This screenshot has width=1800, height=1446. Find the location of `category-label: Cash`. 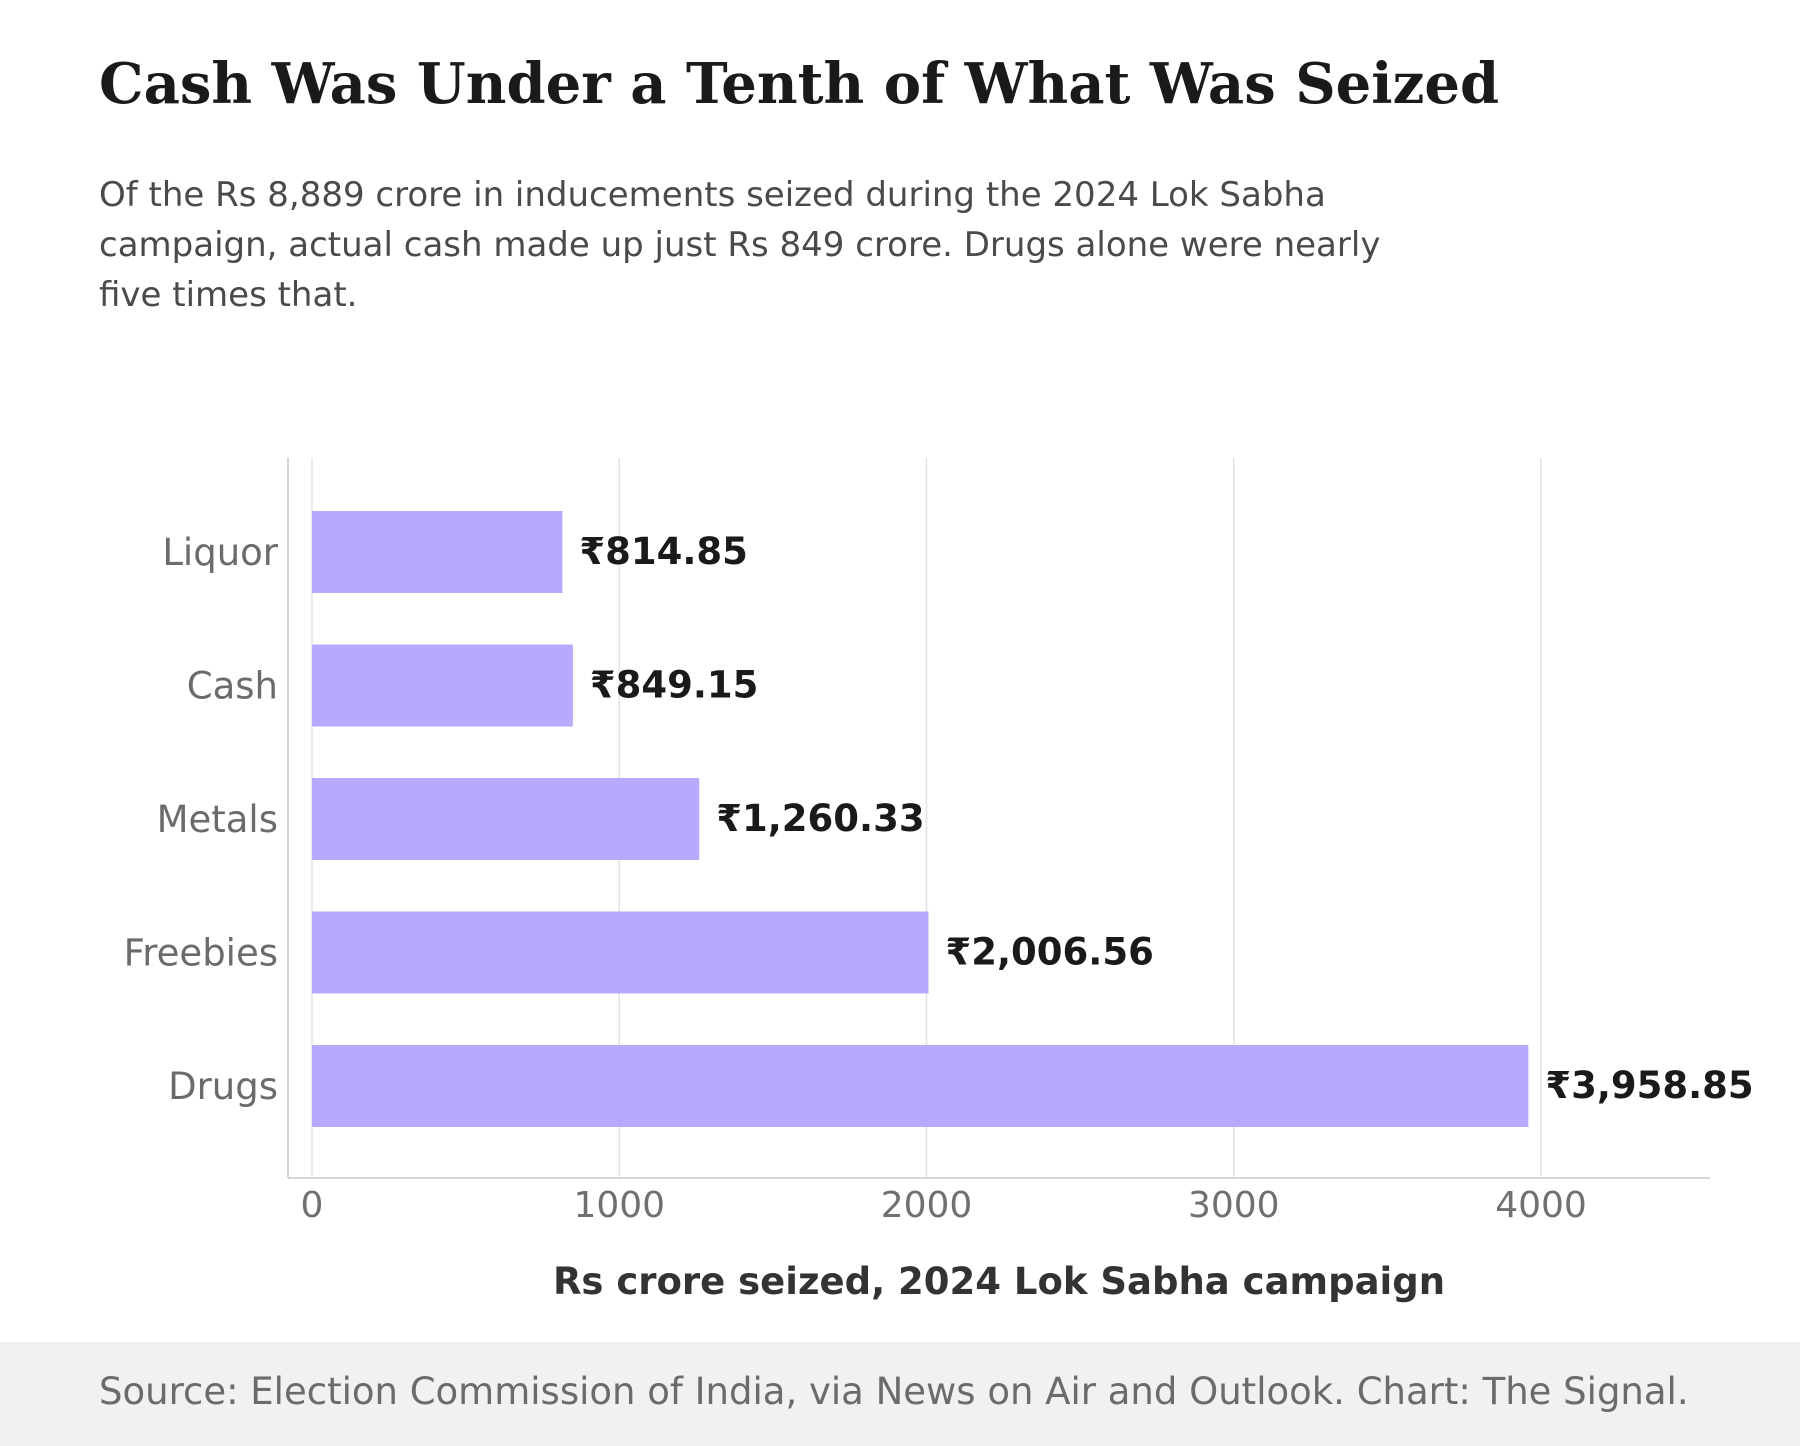

category-label: Cash is located at coordinates (232, 686).